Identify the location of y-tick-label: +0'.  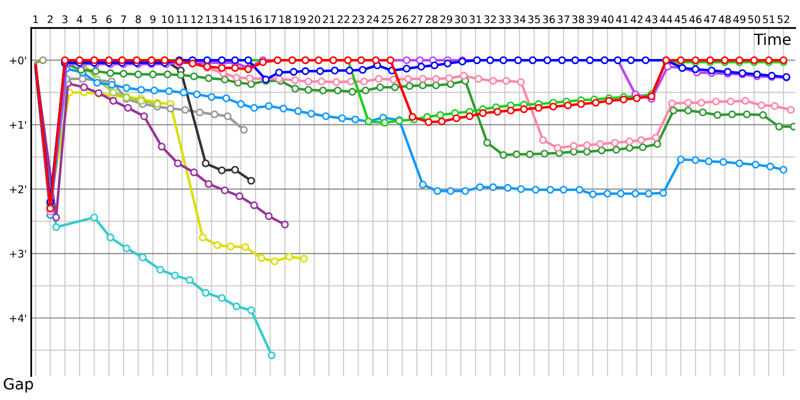
(18, 60).